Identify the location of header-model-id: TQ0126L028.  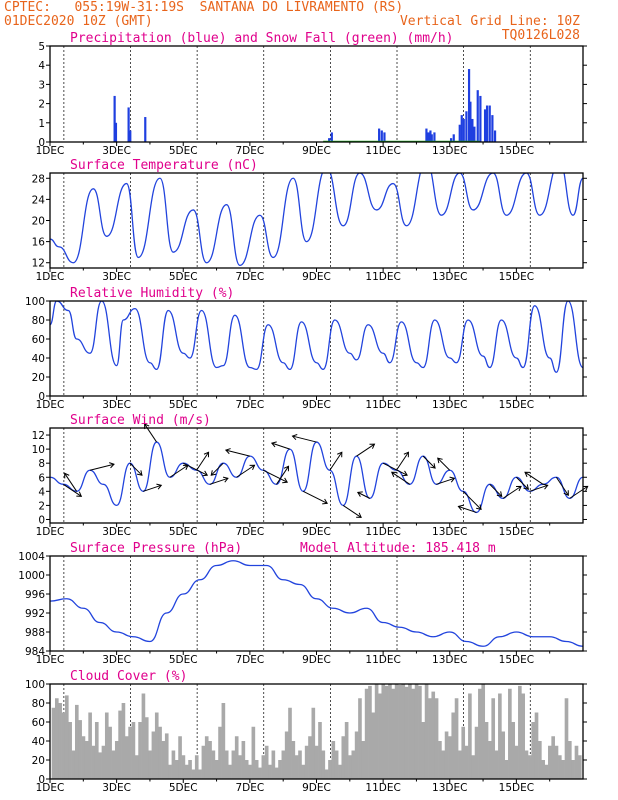
(540, 35).